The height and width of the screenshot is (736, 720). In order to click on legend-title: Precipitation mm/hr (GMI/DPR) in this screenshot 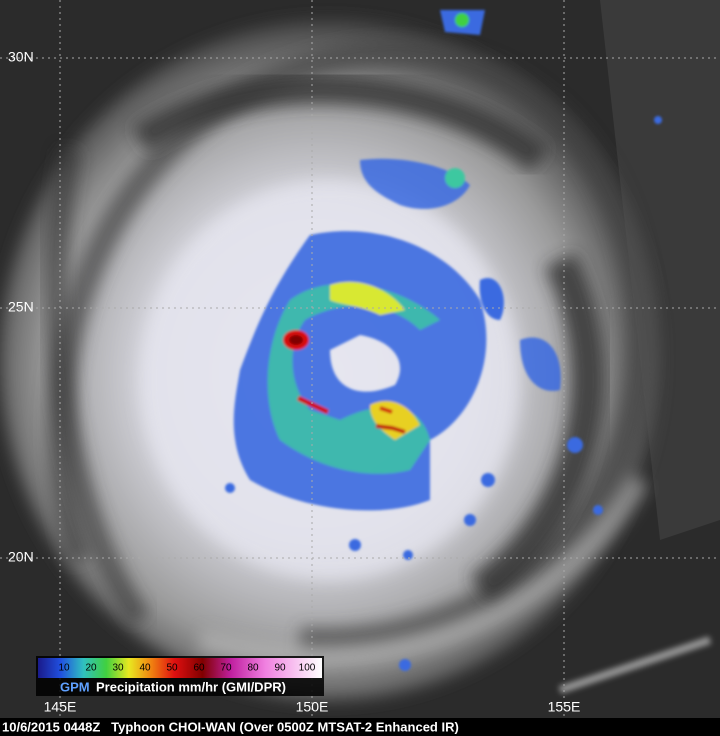, I will do `click(191, 686)`.